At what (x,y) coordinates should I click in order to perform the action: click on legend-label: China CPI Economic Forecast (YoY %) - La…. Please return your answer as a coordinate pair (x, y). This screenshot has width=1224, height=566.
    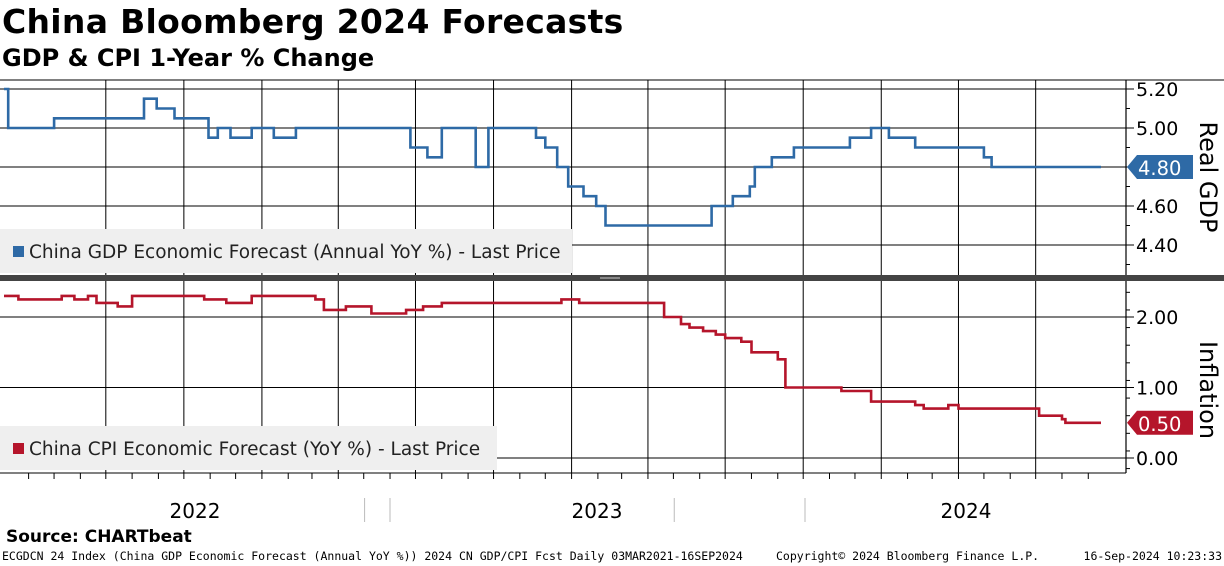
    Looking at the image, I should click on (254, 449).